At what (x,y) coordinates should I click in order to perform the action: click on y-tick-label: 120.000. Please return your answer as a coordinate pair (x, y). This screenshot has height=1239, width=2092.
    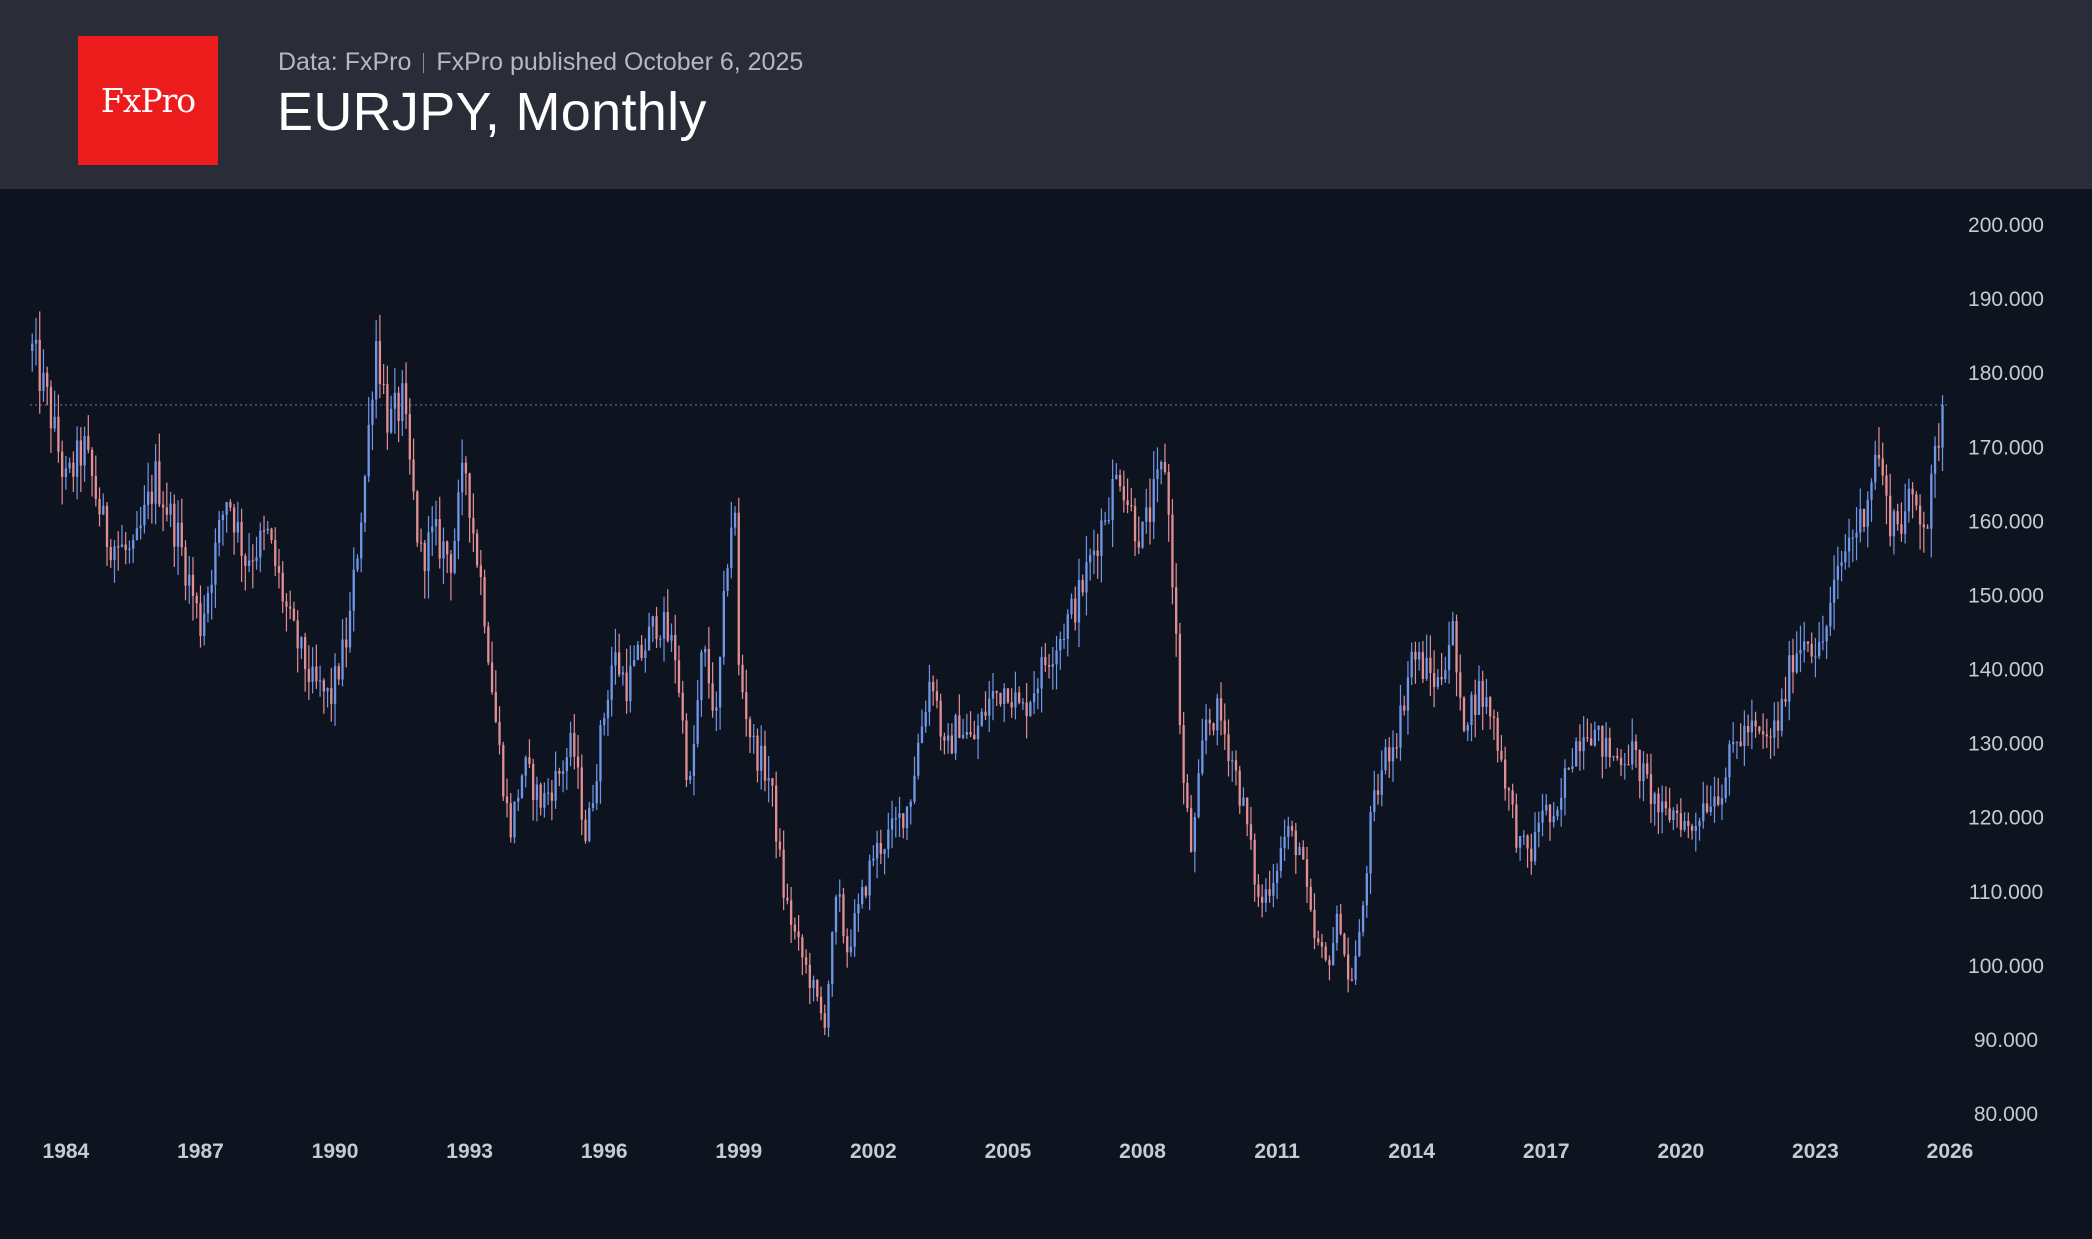
    Looking at the image, I should click on (2006, 818).